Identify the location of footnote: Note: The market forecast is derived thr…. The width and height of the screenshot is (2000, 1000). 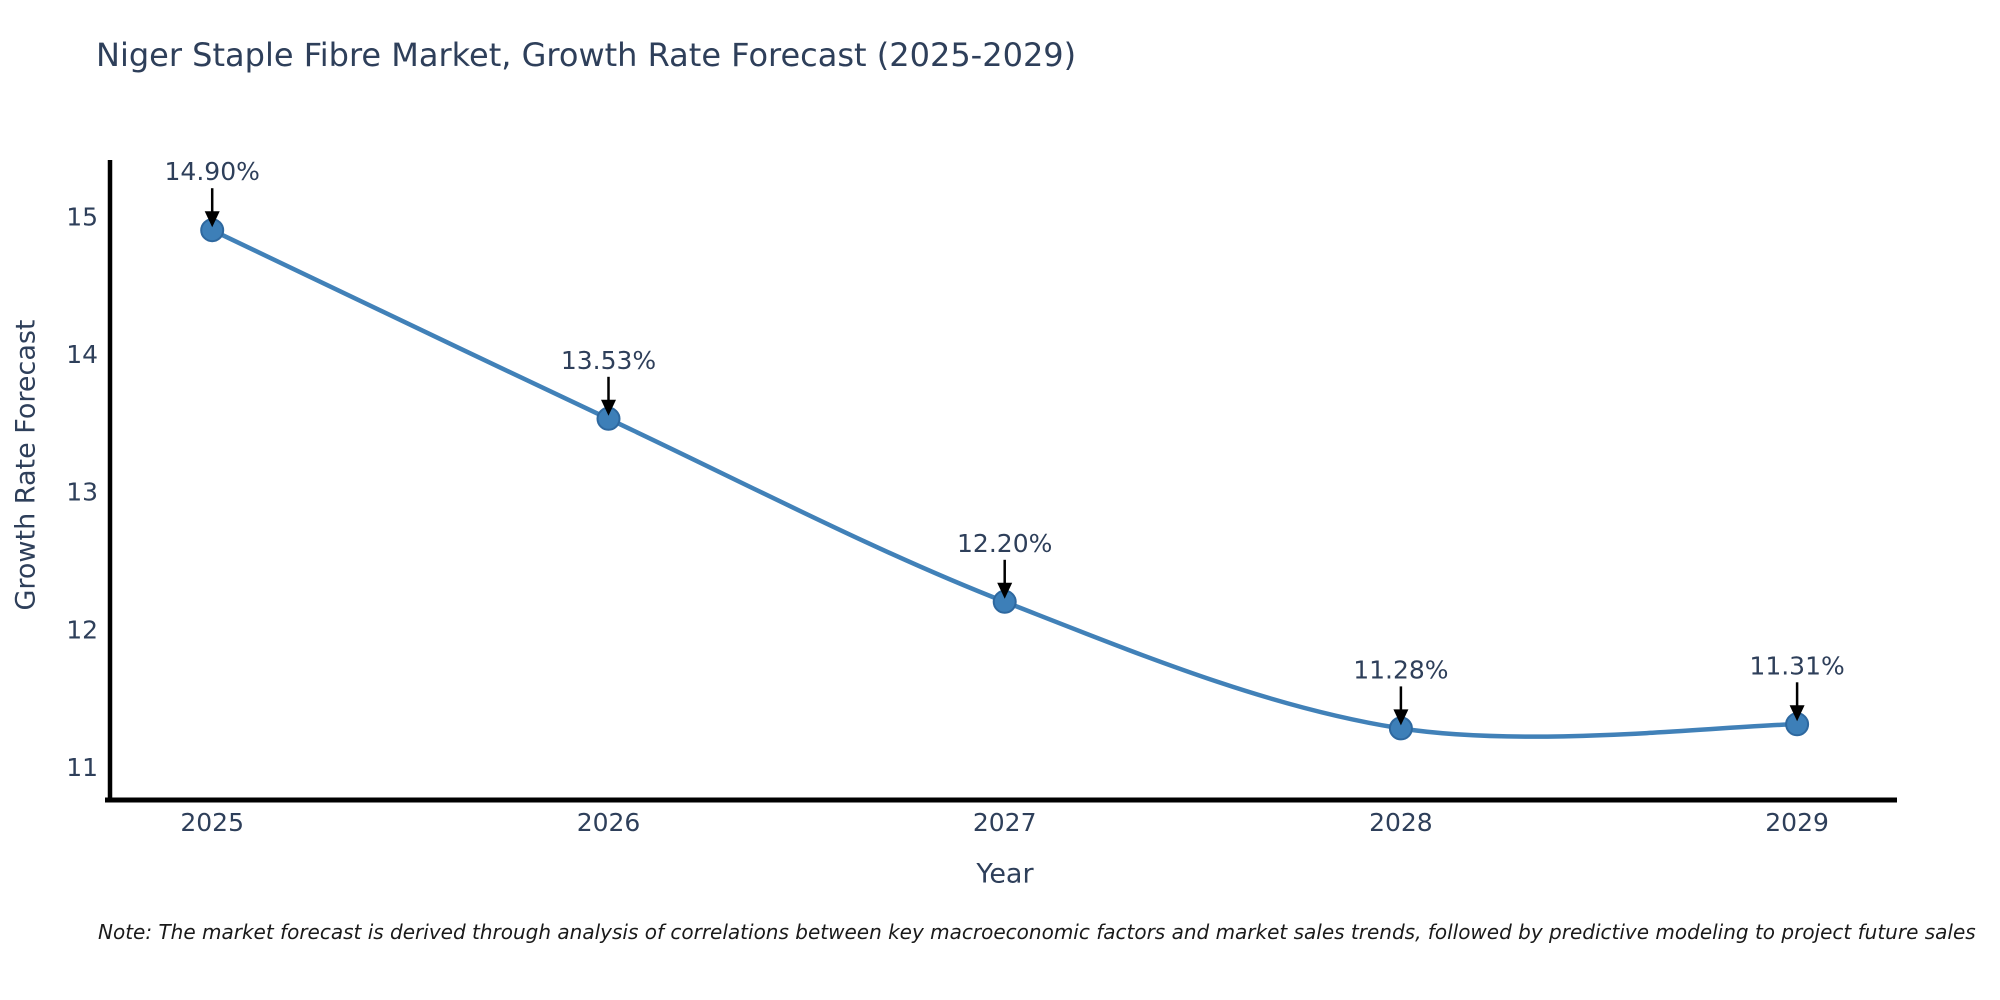
(1037, 932).